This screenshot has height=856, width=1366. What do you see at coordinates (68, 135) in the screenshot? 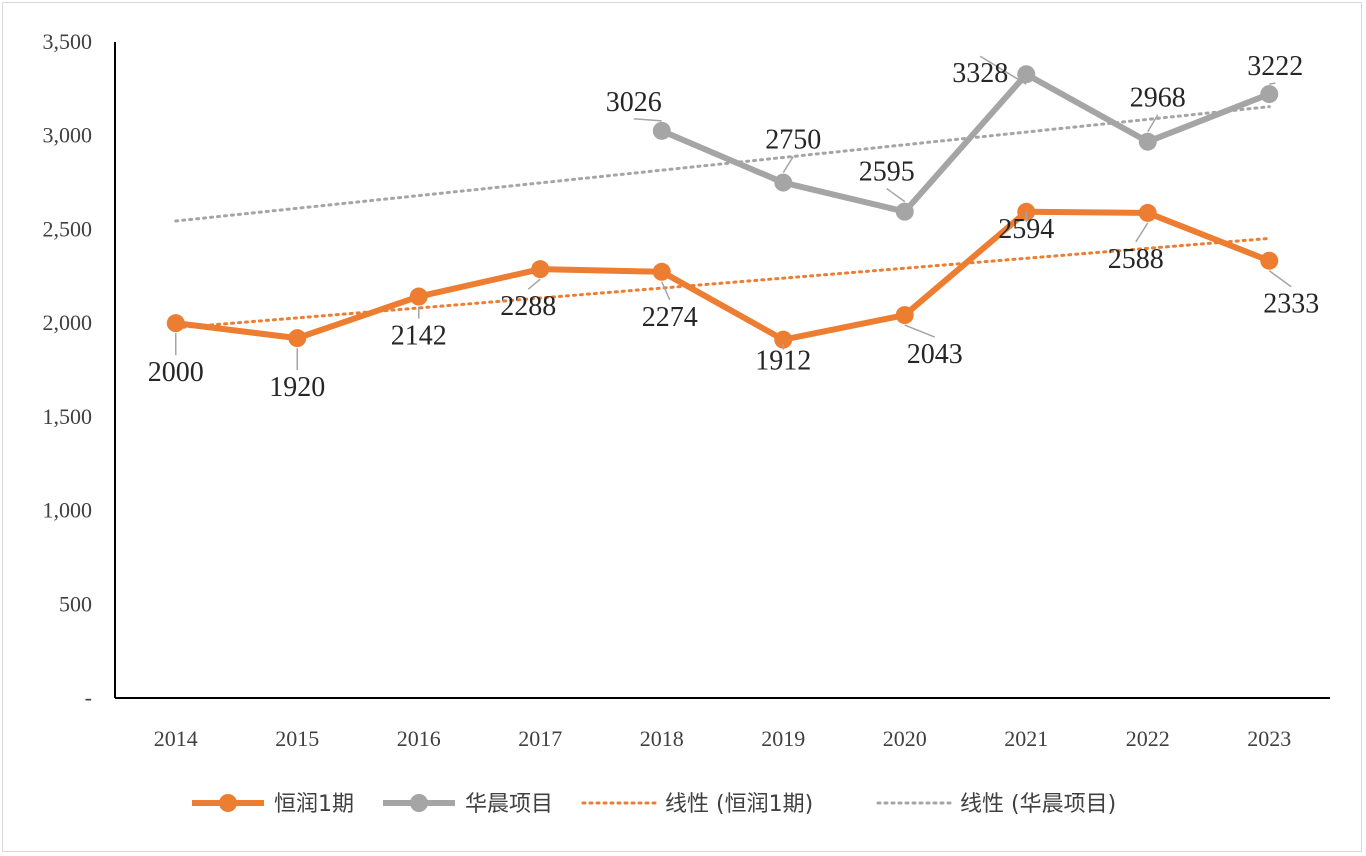
I see `y-tick-label: 3,000` at bounding box center [68, 135].